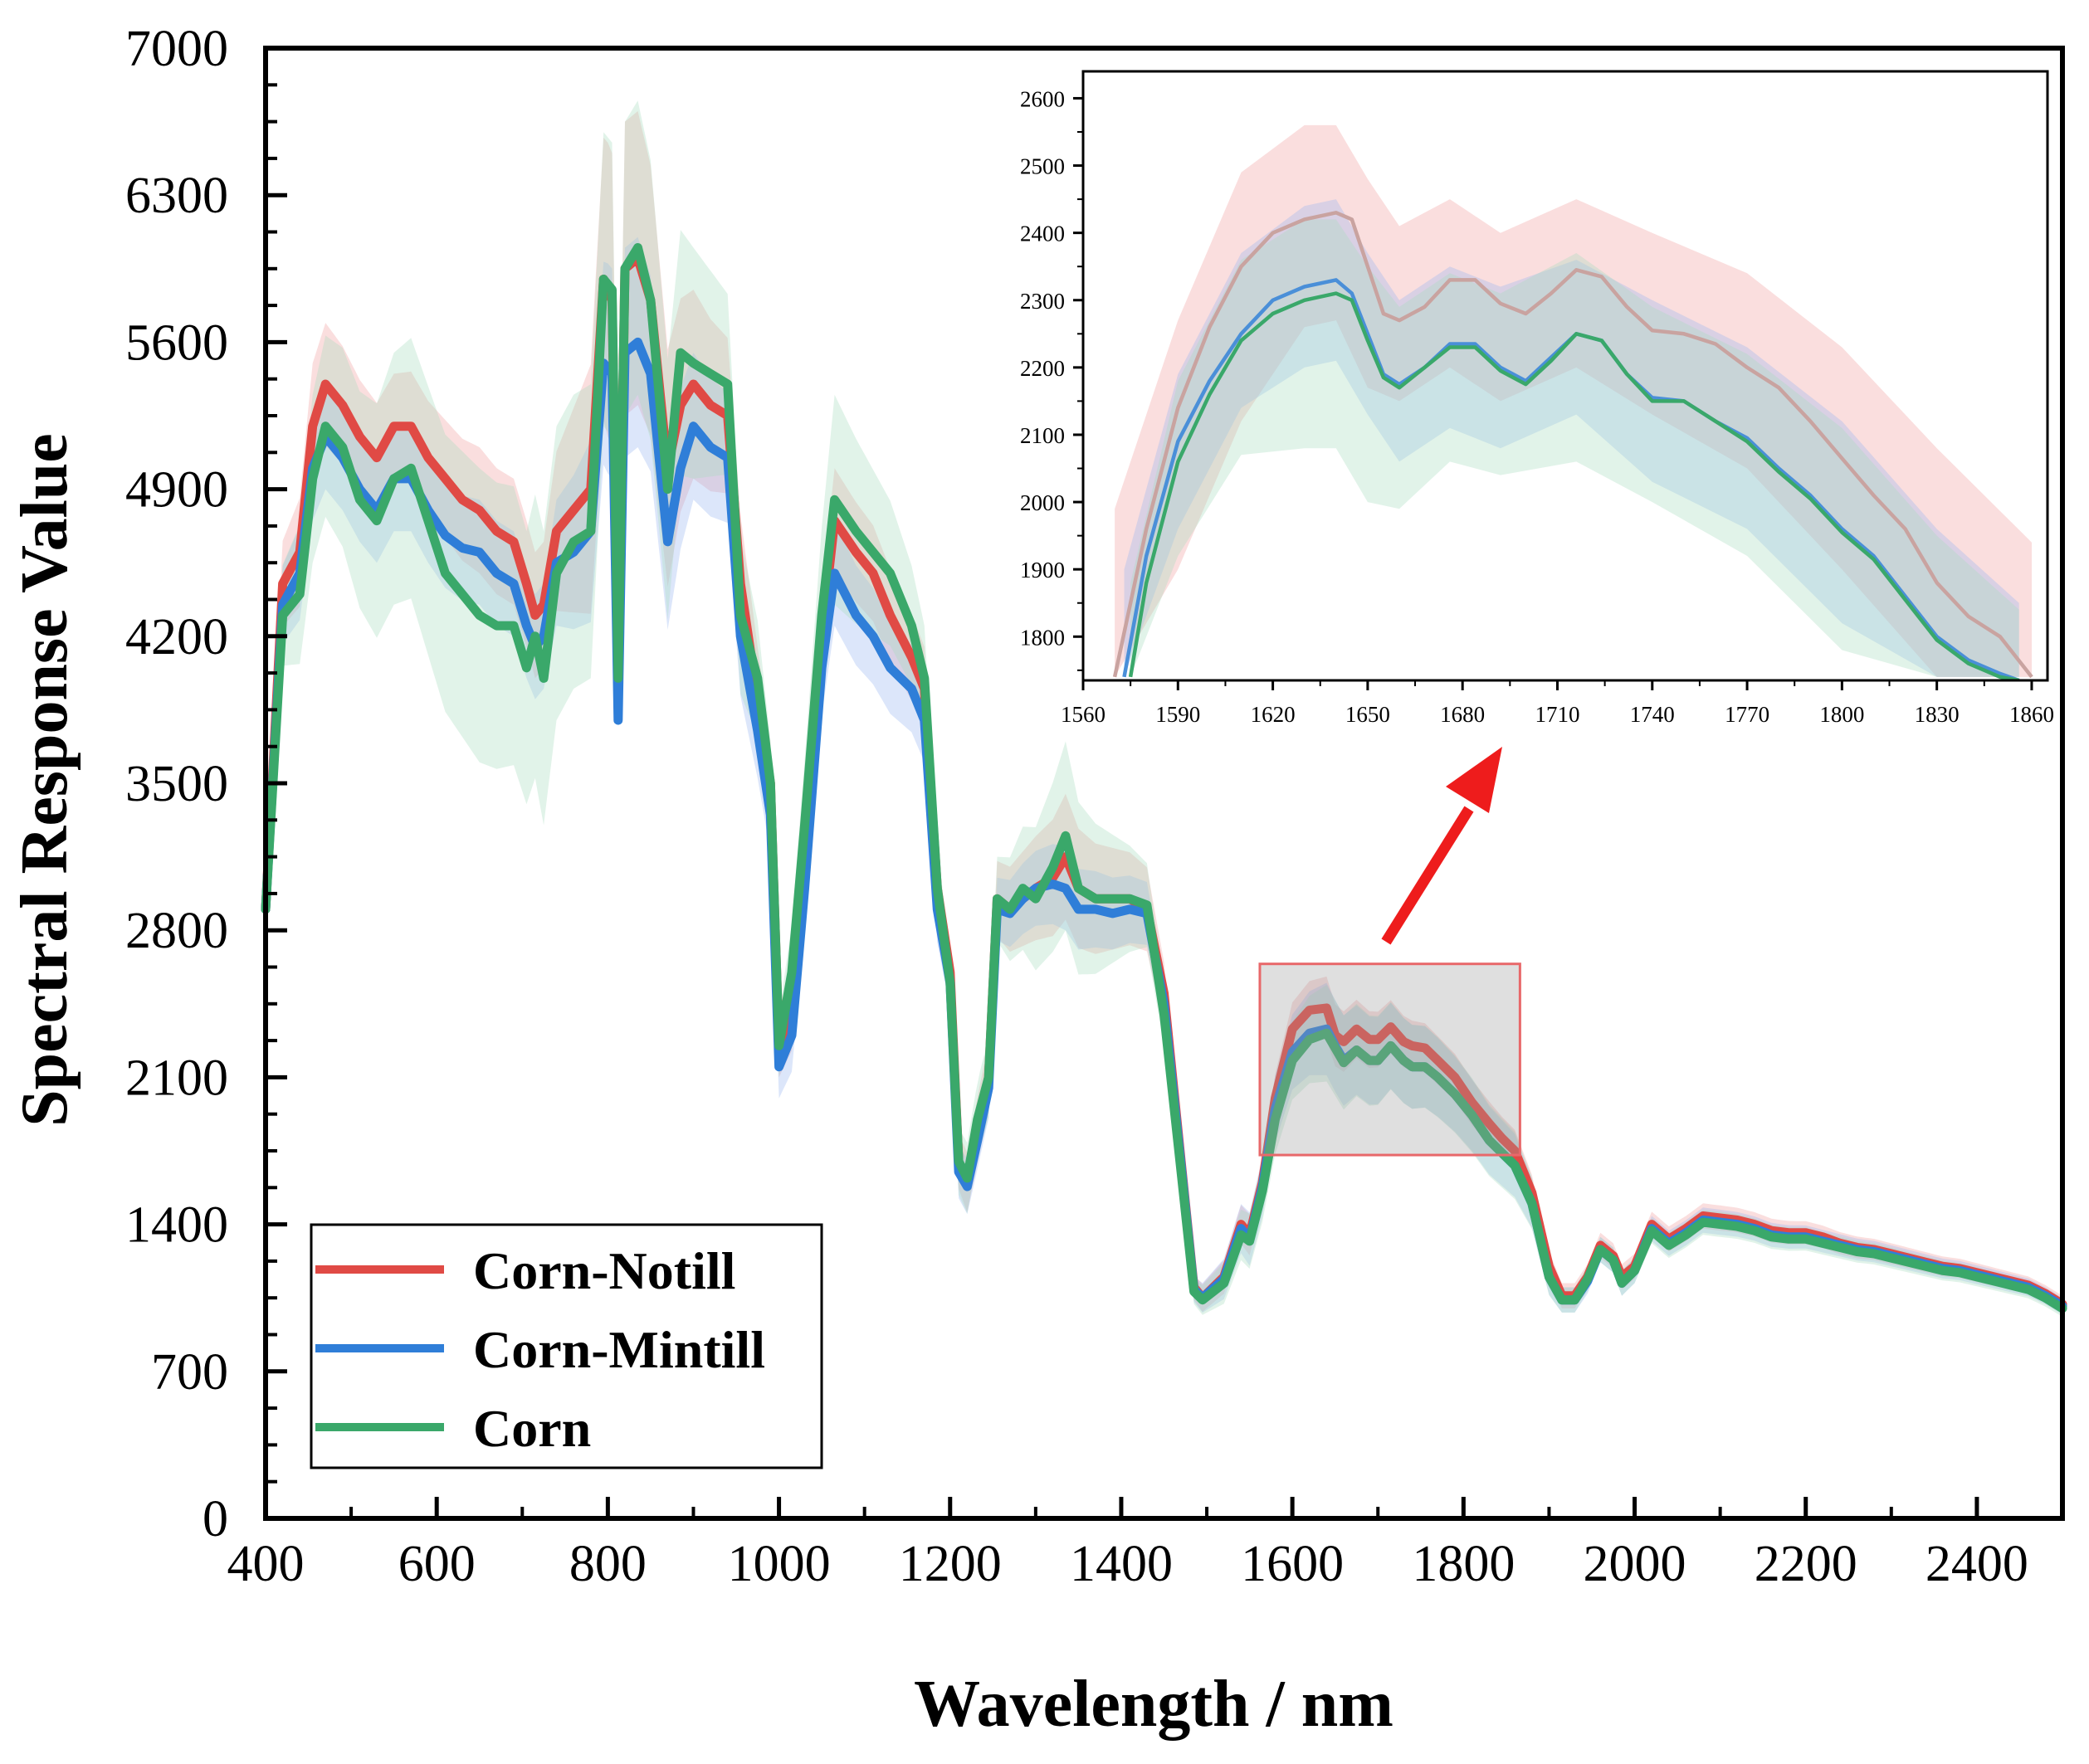  Describe the element at coordinates (619, 1349) in the screenshot. I see `legend-label-corn-mintill: Corn-Mintill` at that location.